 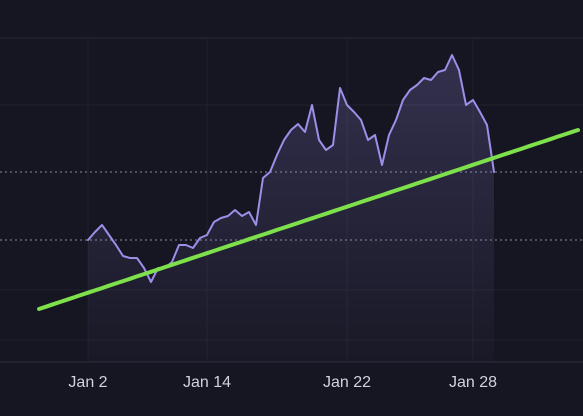 What do you see at coordinates (207, 382) in the screenshot?
I see `x-tick-label: Jan 14` at bounding box center [207, 382].